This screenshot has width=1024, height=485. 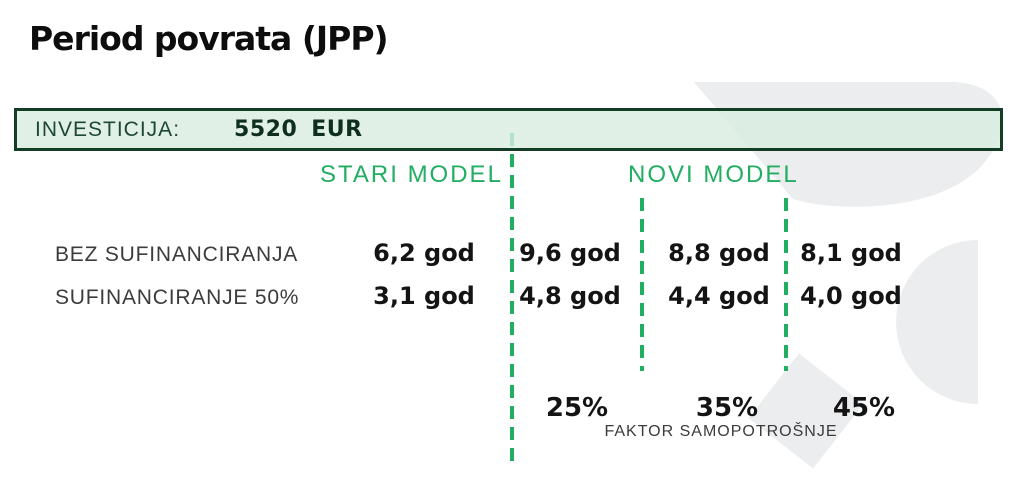 I want to click on row-label-sufinanciranje-50: SUFINANCIRANJE 50%, so click(x=177, y=297).